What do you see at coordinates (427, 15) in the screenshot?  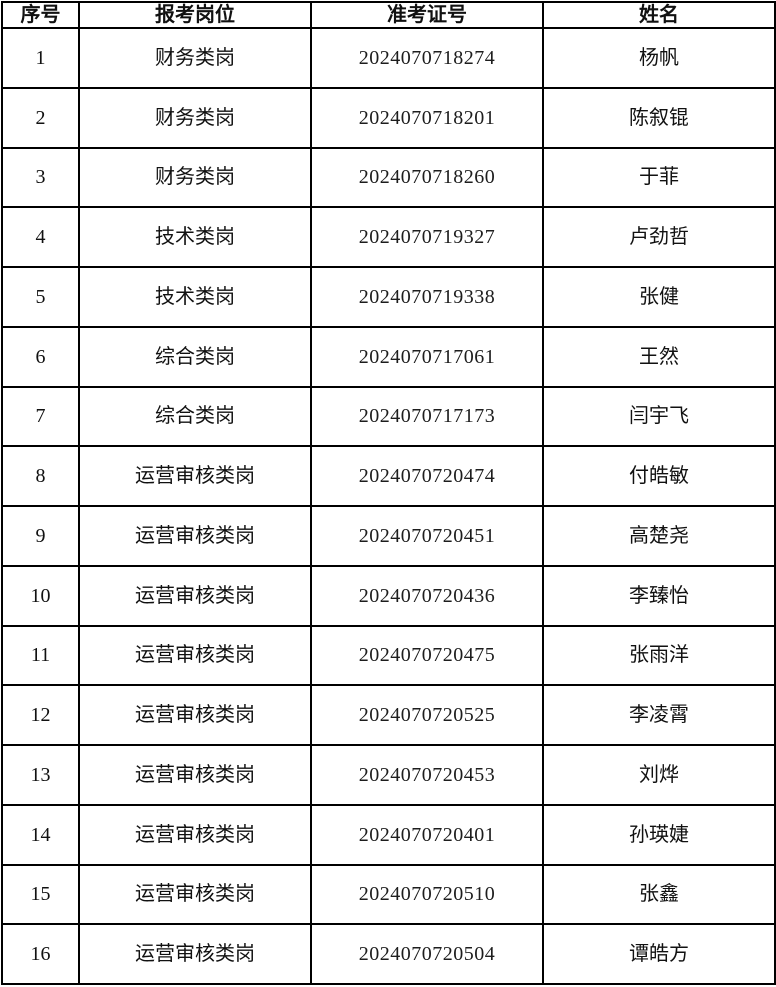 I see `header-ticket: 准考证号` at bounding box center [427, 15].